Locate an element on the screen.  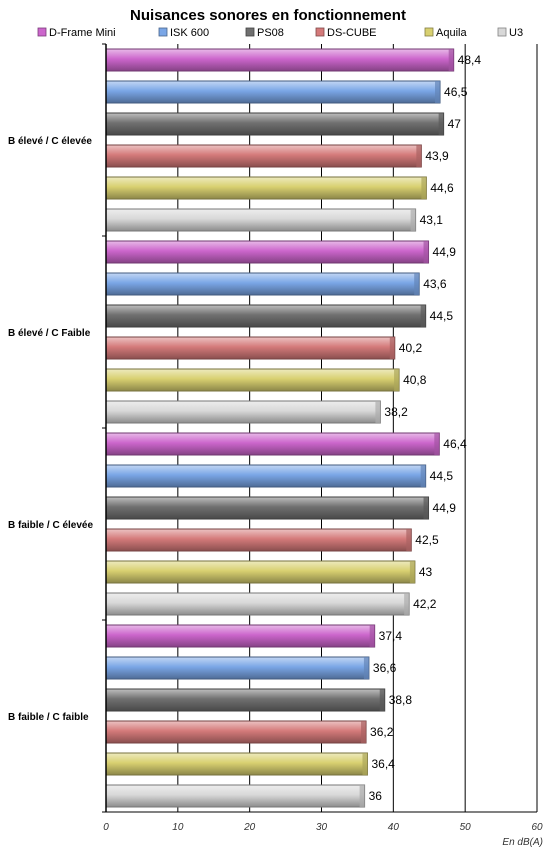
x-unit-label: En dB(A) is located at coordinates (522, 842).